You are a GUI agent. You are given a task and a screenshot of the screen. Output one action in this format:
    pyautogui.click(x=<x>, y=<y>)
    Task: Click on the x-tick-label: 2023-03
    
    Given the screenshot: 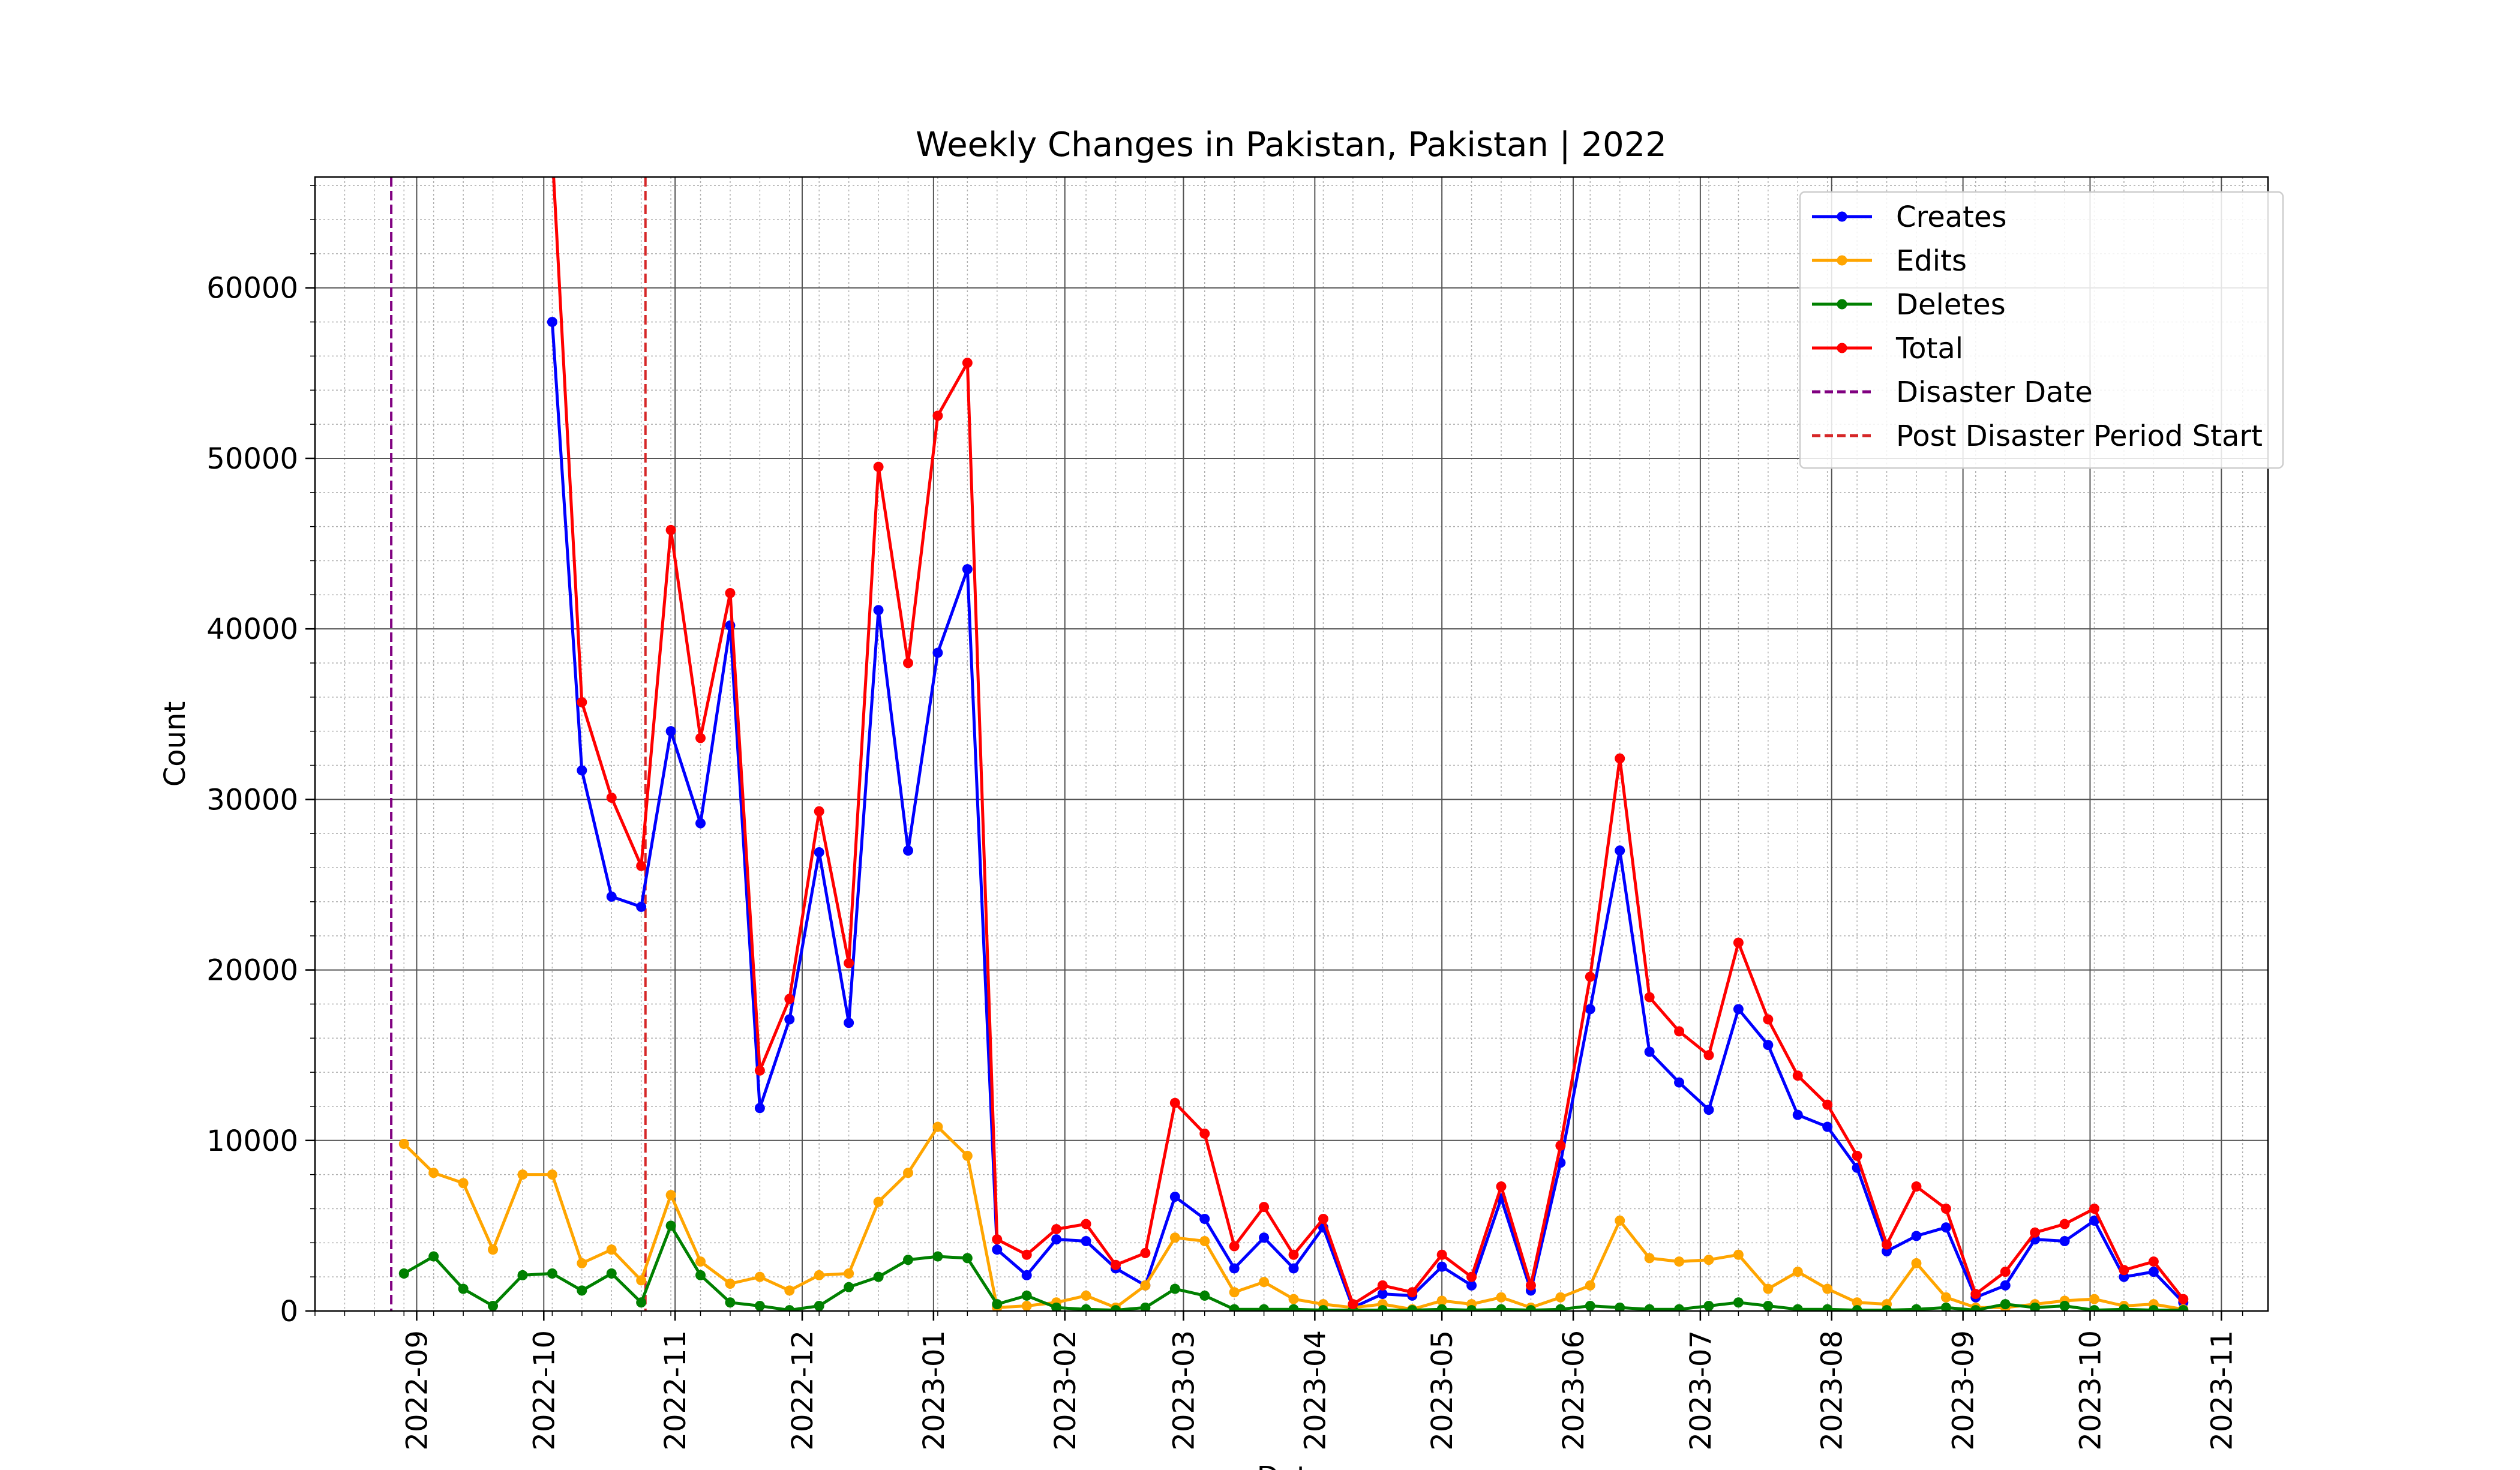 What is the action you would take?
    pyautogui.click(x=1184, y=1390)
    